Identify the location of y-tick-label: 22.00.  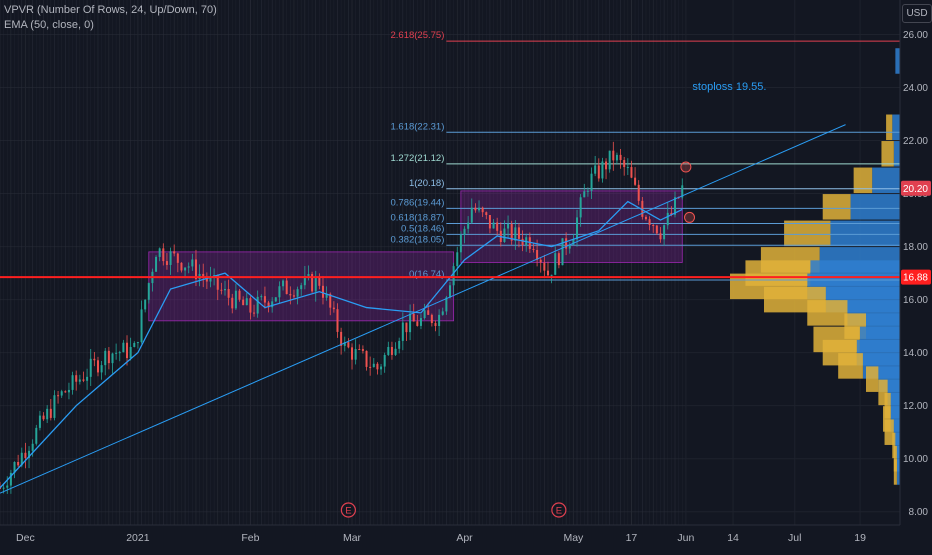
(915, 141).